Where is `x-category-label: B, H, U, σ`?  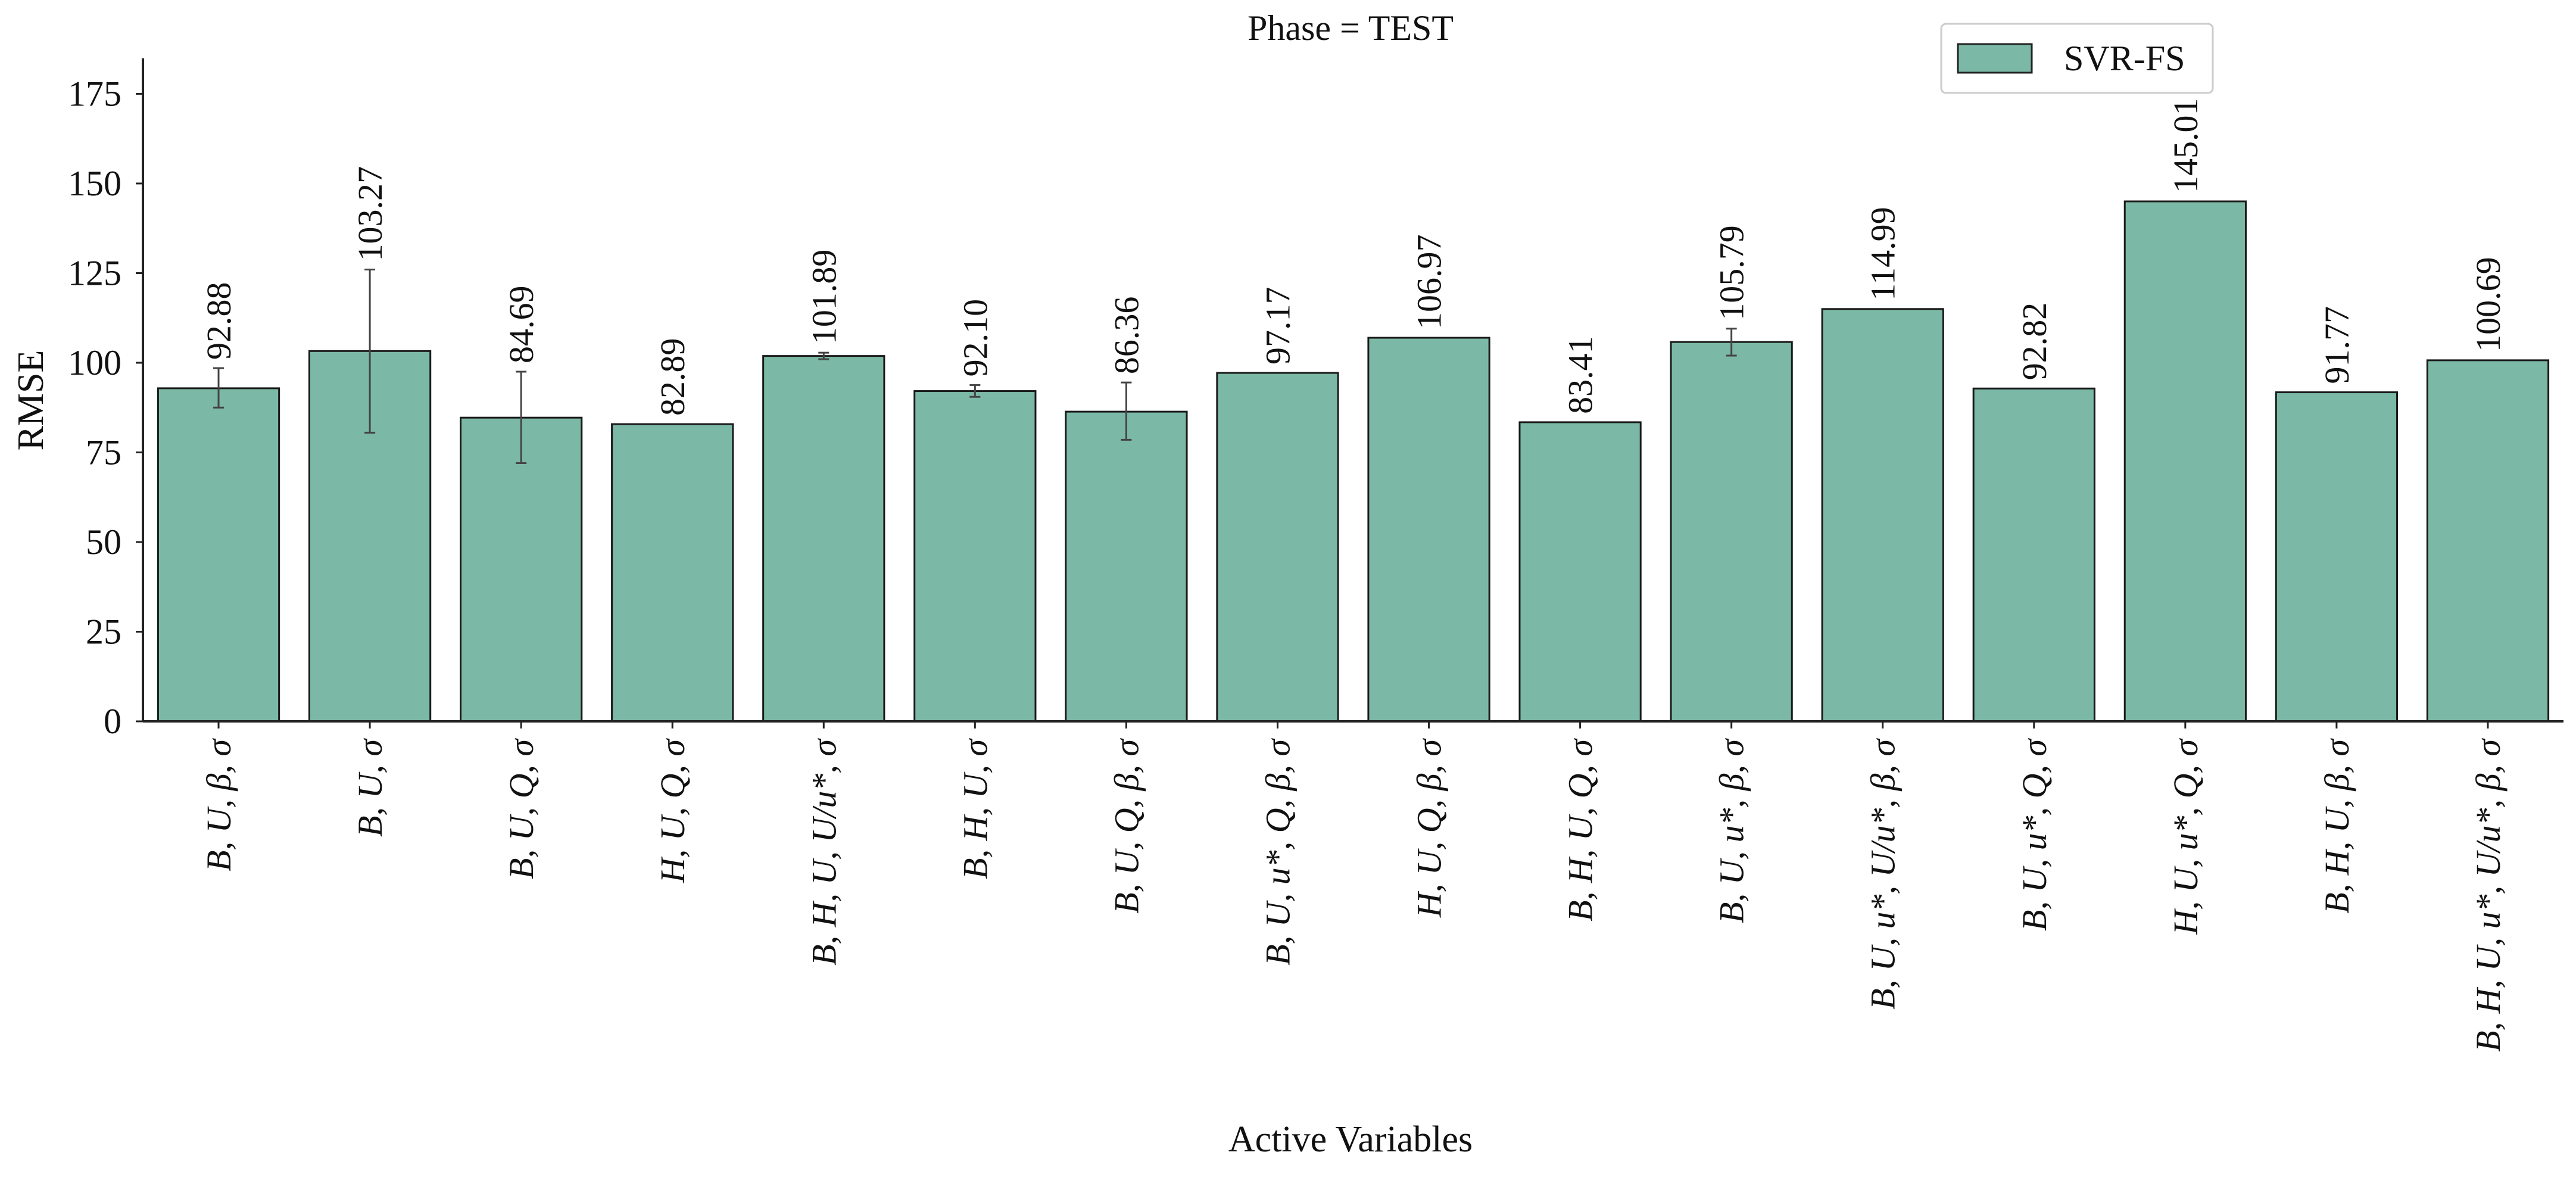 x-category-label: B, H, U, σ is located at coordinates (975, 808).